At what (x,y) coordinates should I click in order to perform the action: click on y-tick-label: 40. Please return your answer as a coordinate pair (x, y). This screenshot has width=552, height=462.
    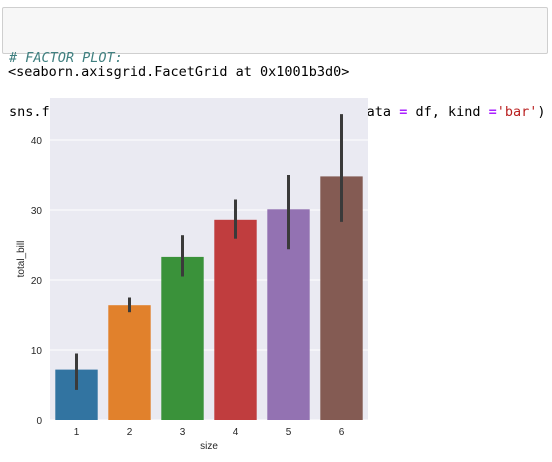
    Looking at the image, I should click on (37, 141).